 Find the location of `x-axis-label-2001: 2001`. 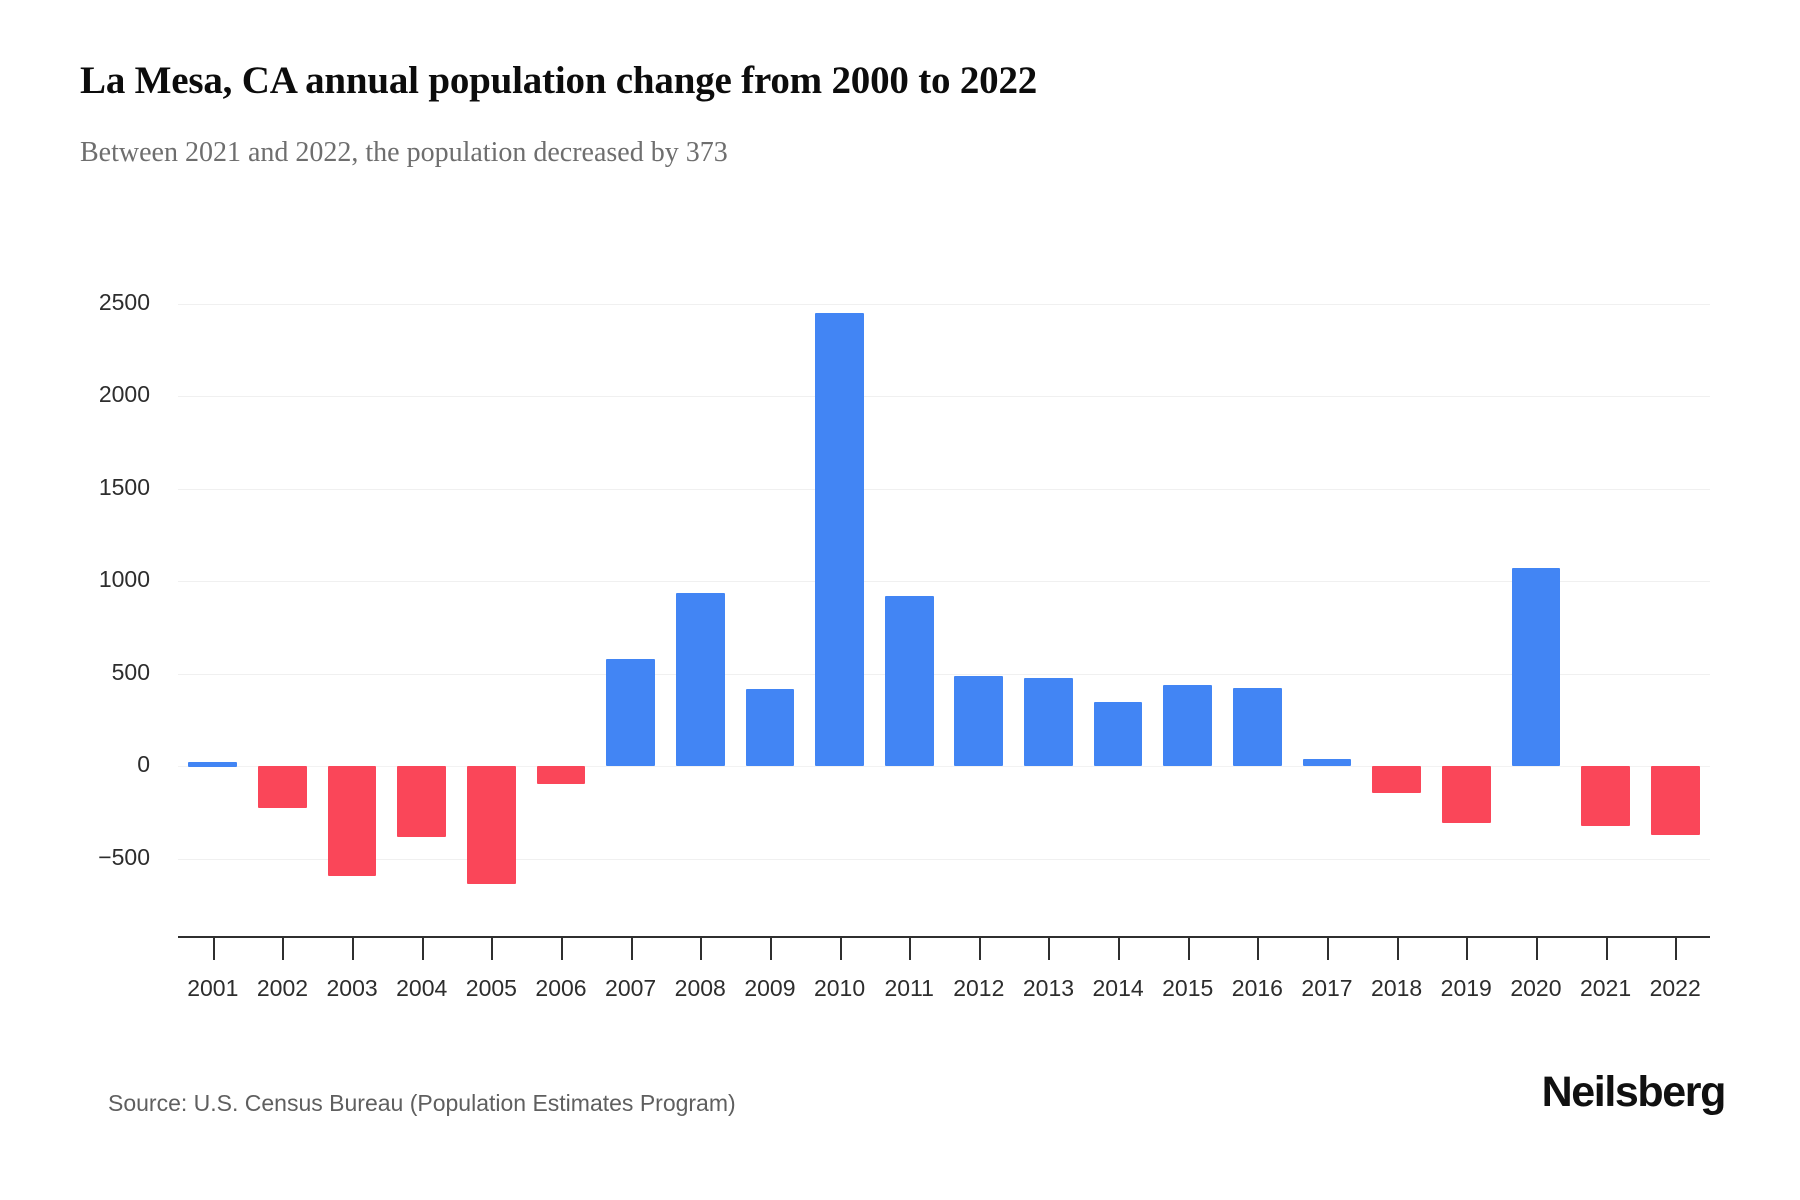

x-axis-label-2001: 2001 is located at coordinates (213, 988).